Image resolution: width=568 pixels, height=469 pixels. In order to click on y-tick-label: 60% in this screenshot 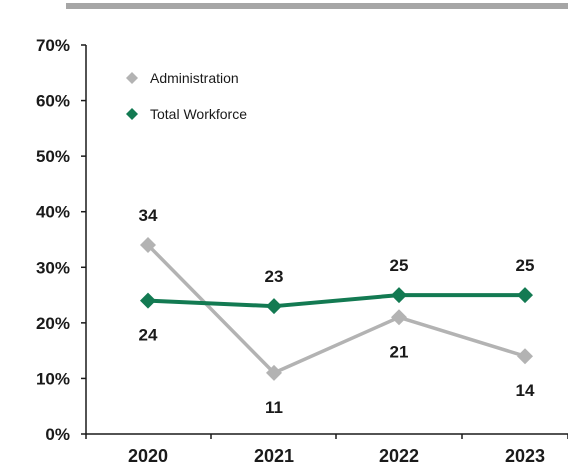, I will do `click(53, 101)`.